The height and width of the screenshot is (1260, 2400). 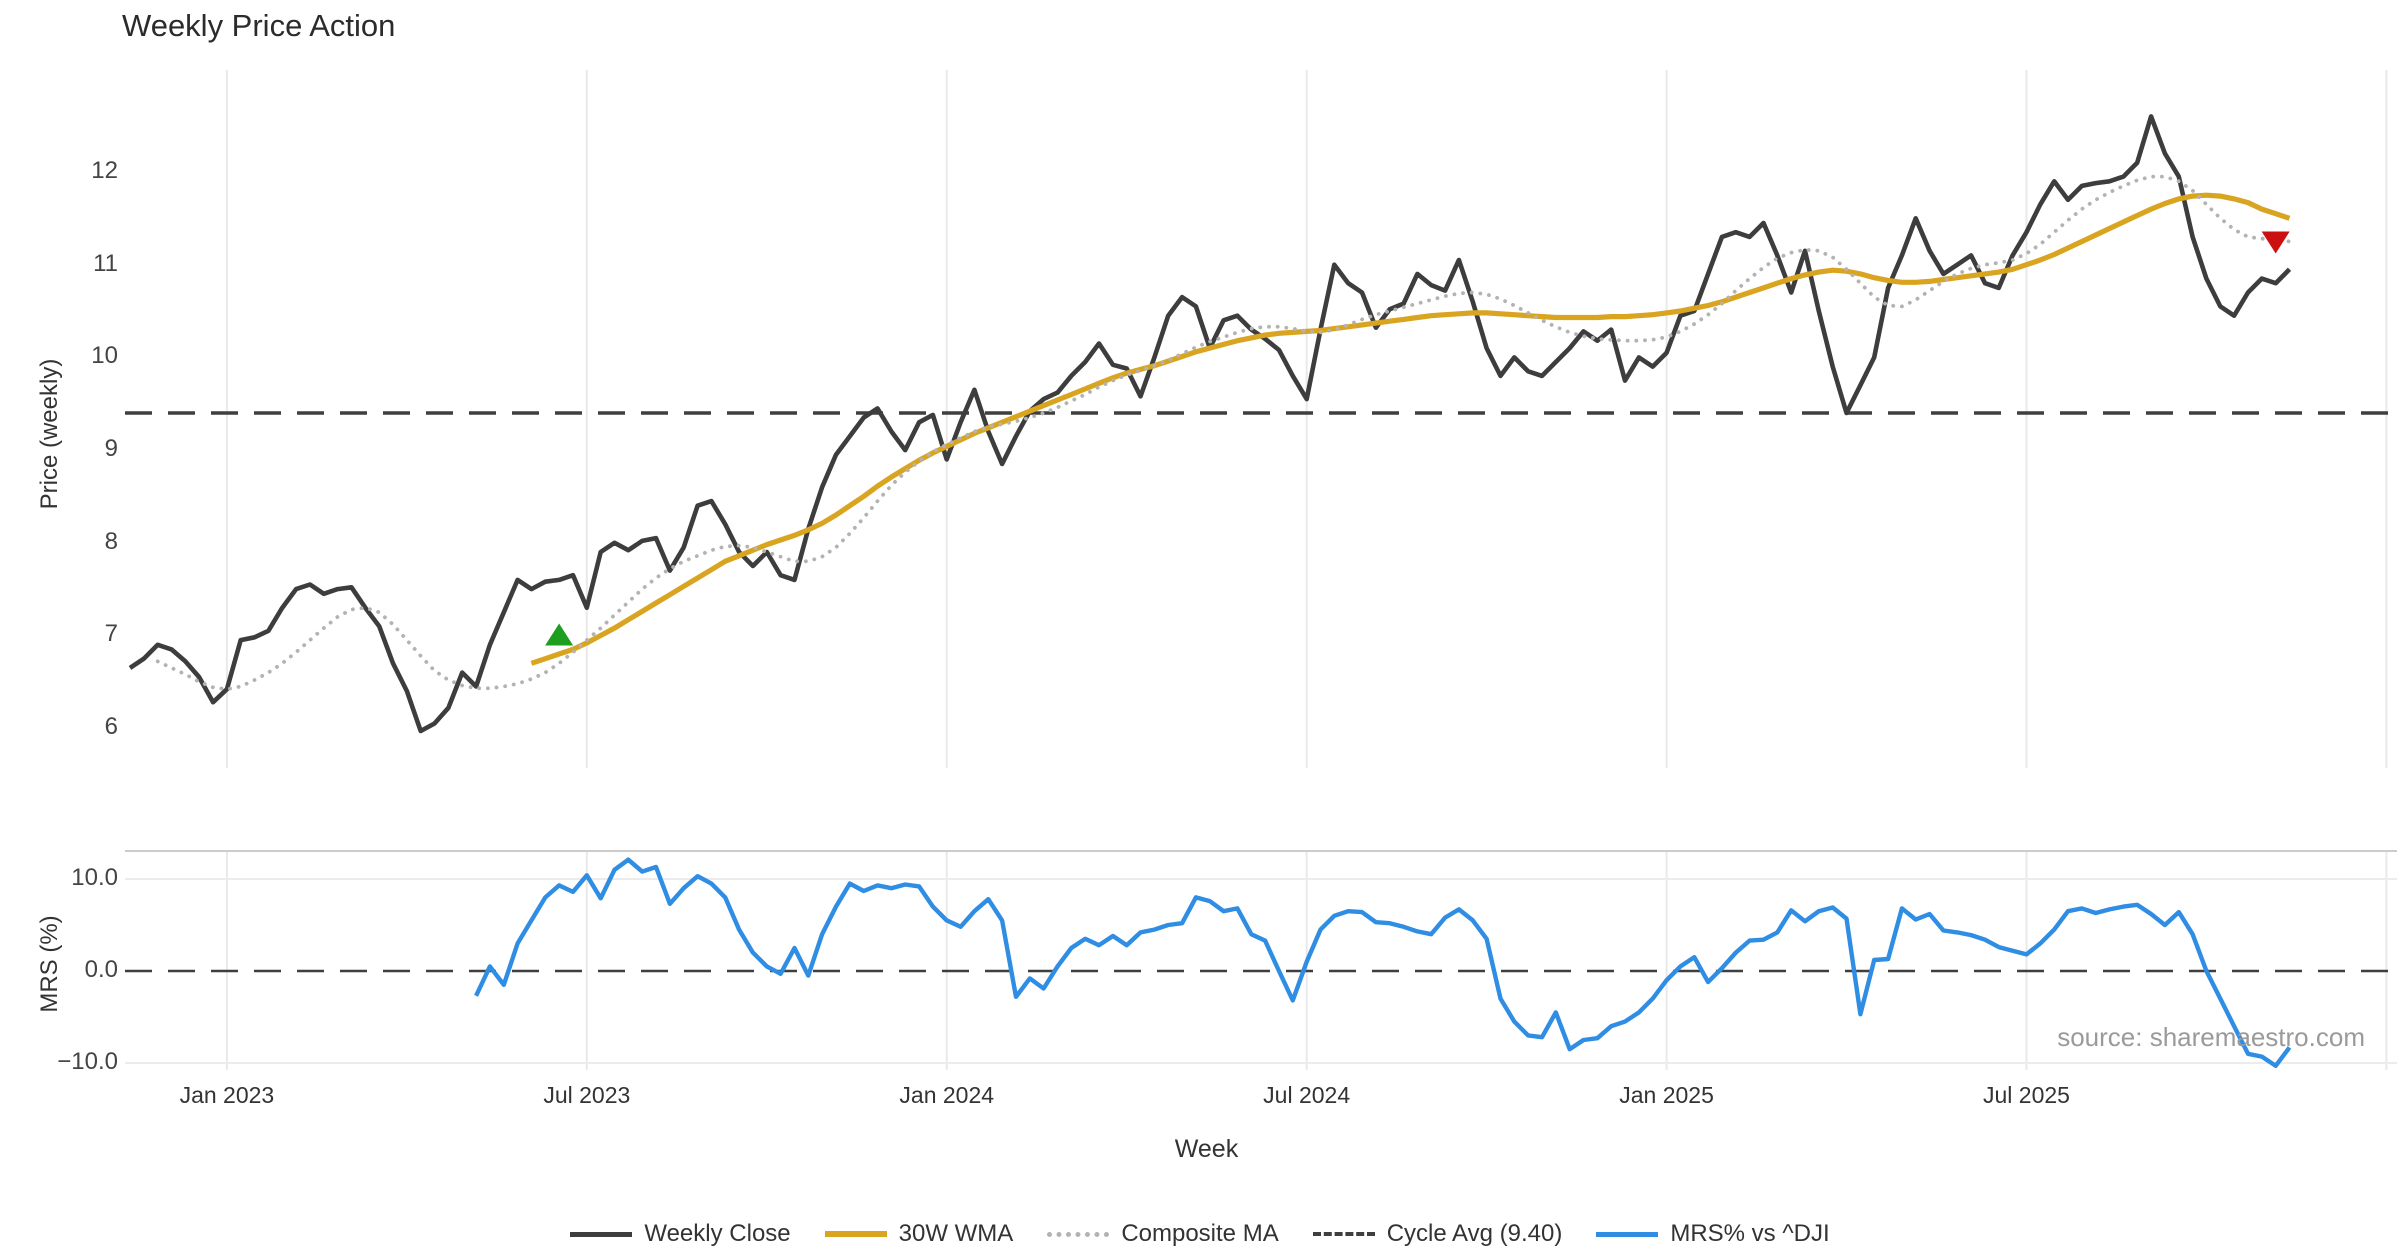 I want to click on x-tick-label: Jul 2023, so click(x=587, y=1095).